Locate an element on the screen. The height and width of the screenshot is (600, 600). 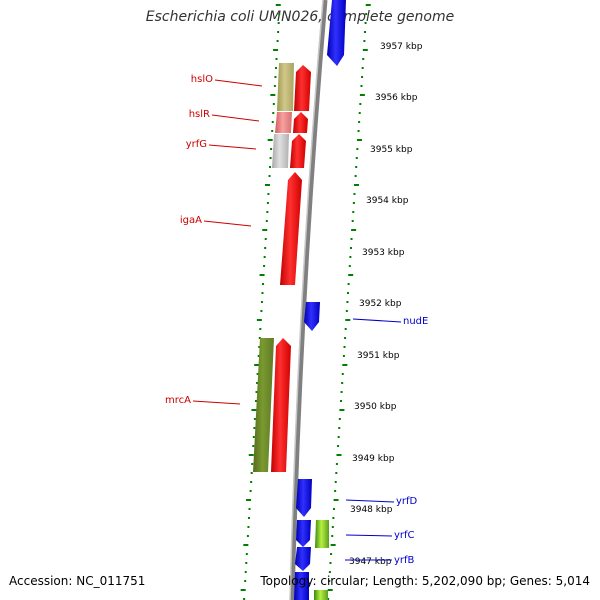
gene-reverse-top is located at coordinates (336, 33).